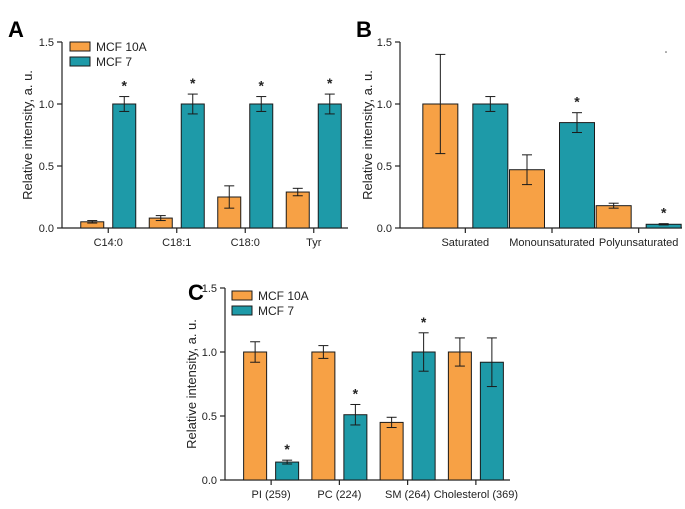 The width and height of the screenshot is (685, 509). What do you see at coordinates (245, 243) in the screenshot?
I see `x-tick-label: C18:0` at bounding box center [245, 243].